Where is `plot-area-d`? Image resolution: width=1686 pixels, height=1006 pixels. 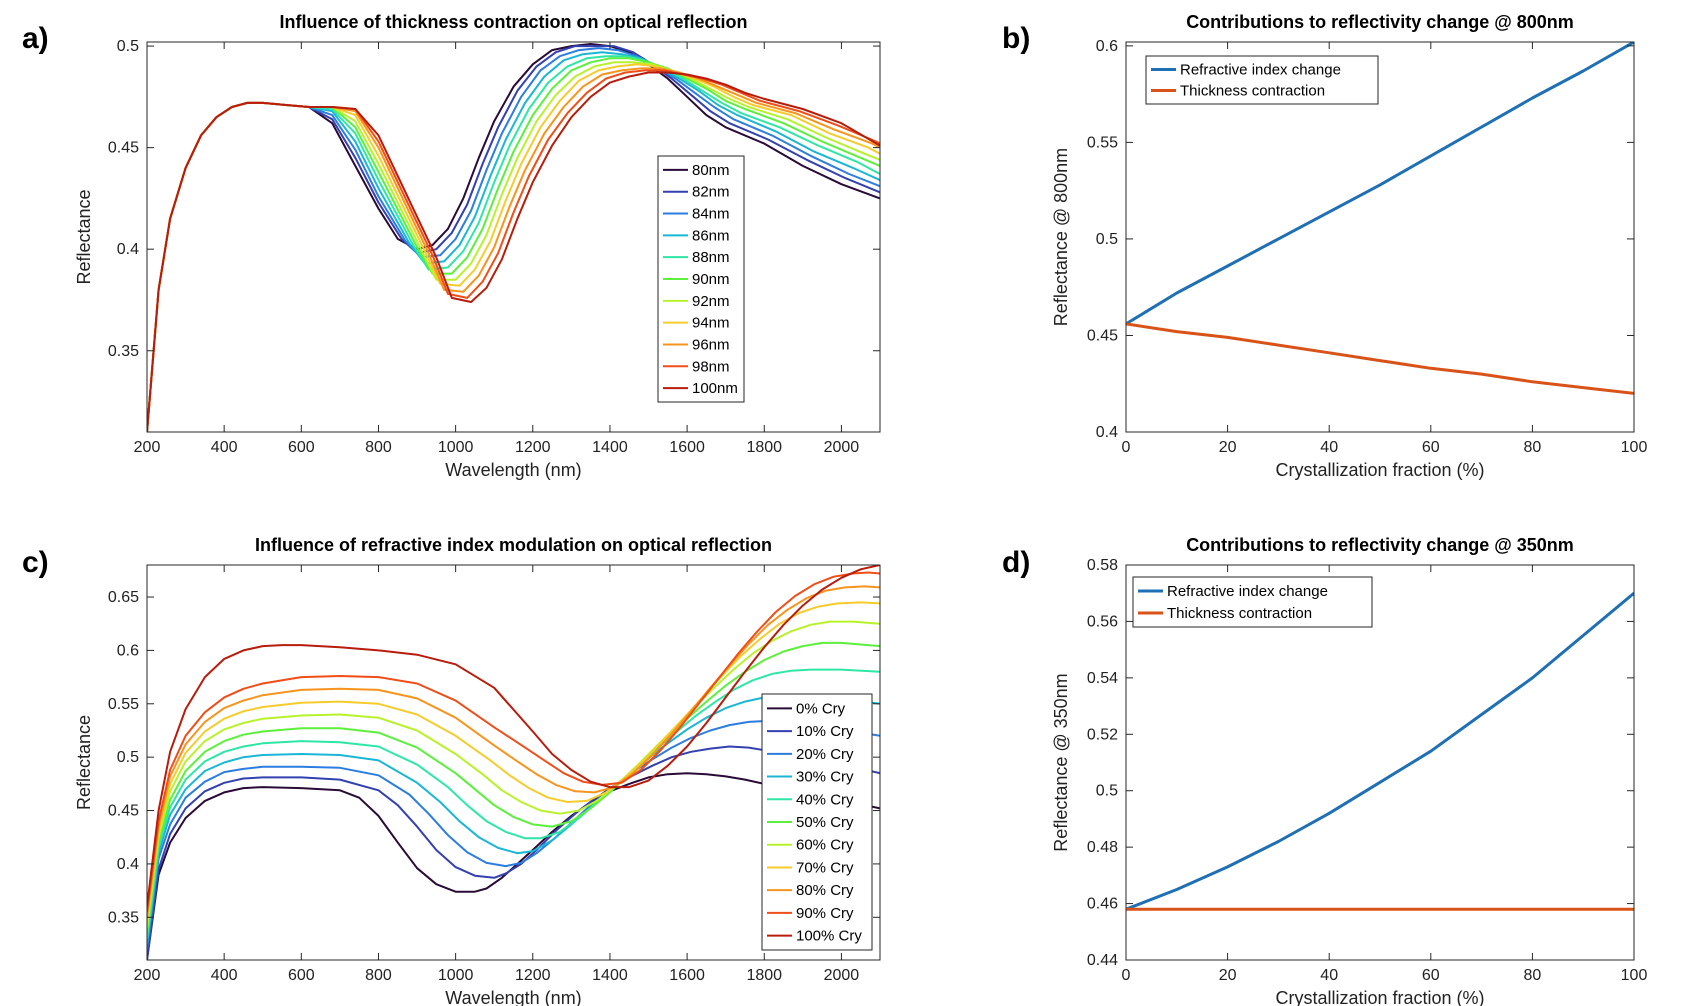
plot-area-d is located at coordinates (1380, 762).